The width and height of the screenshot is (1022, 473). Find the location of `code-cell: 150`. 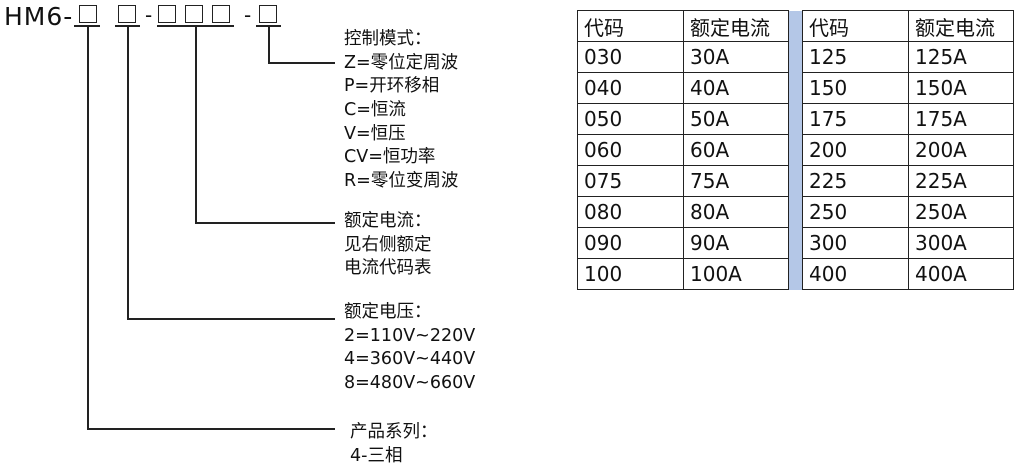

code-cell: 150 is located at coordinates (855, 88).